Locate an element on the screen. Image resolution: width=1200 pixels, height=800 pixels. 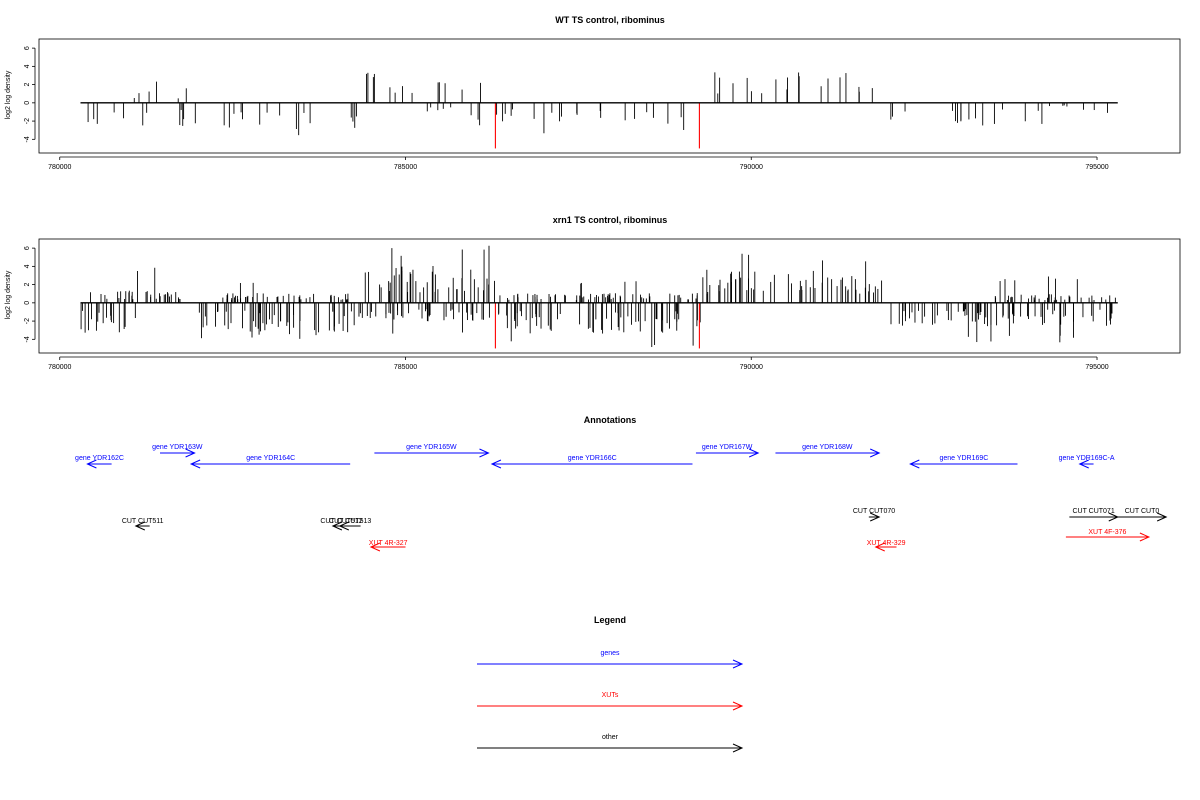
feature-label: gene YDR165W is located at coordinates (431, 447).